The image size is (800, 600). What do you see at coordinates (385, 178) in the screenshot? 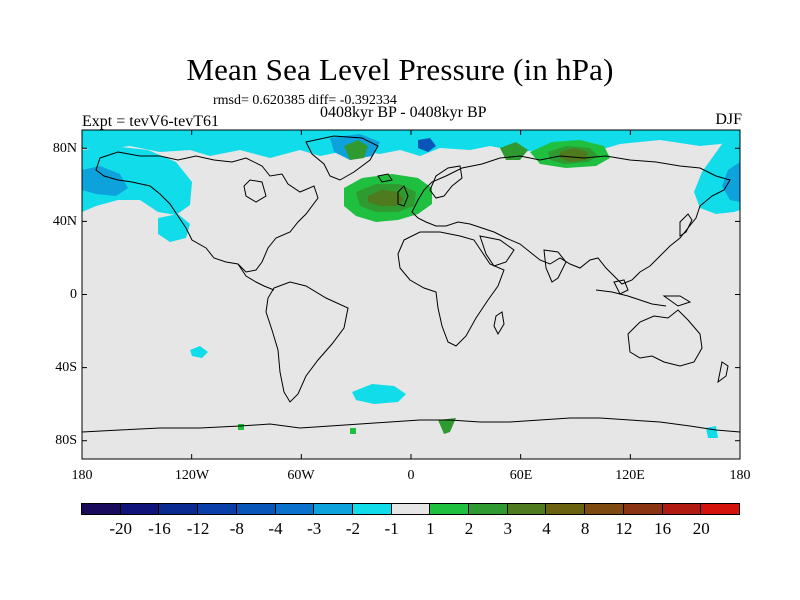
I see `coast-iceland` at bounding box center [385, 178].